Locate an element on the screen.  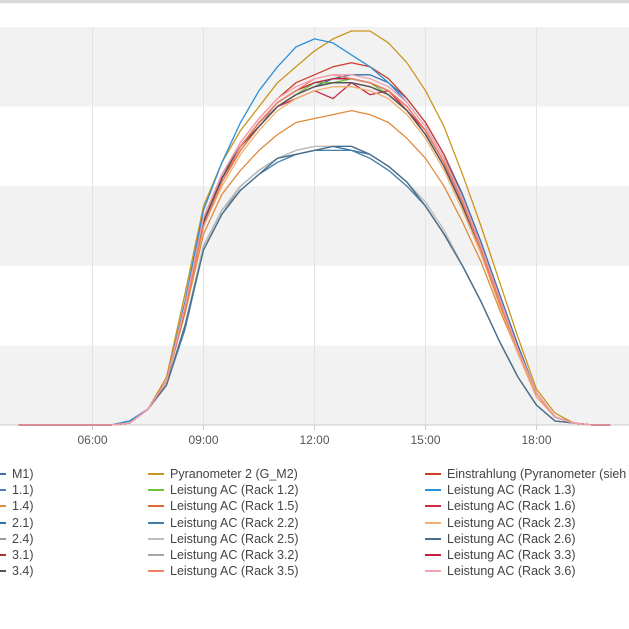
legend-label: Leistung AC (Rack 1.6) is located at coordinates (511, 506).